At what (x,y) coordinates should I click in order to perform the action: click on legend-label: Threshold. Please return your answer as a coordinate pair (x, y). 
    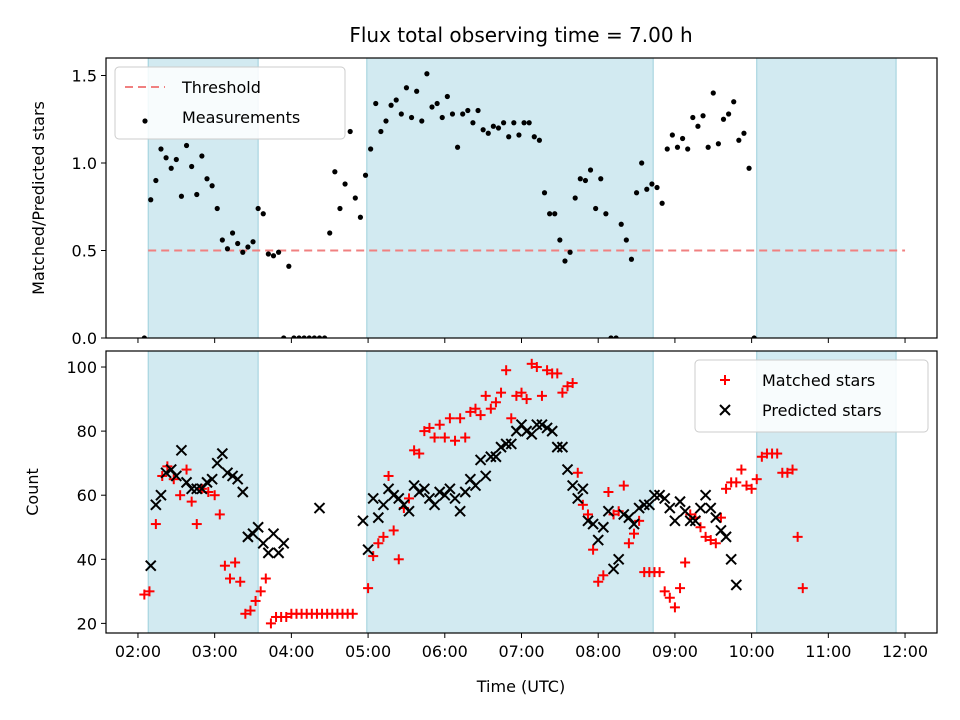
    Looking at the image, I should click on (221, 87).